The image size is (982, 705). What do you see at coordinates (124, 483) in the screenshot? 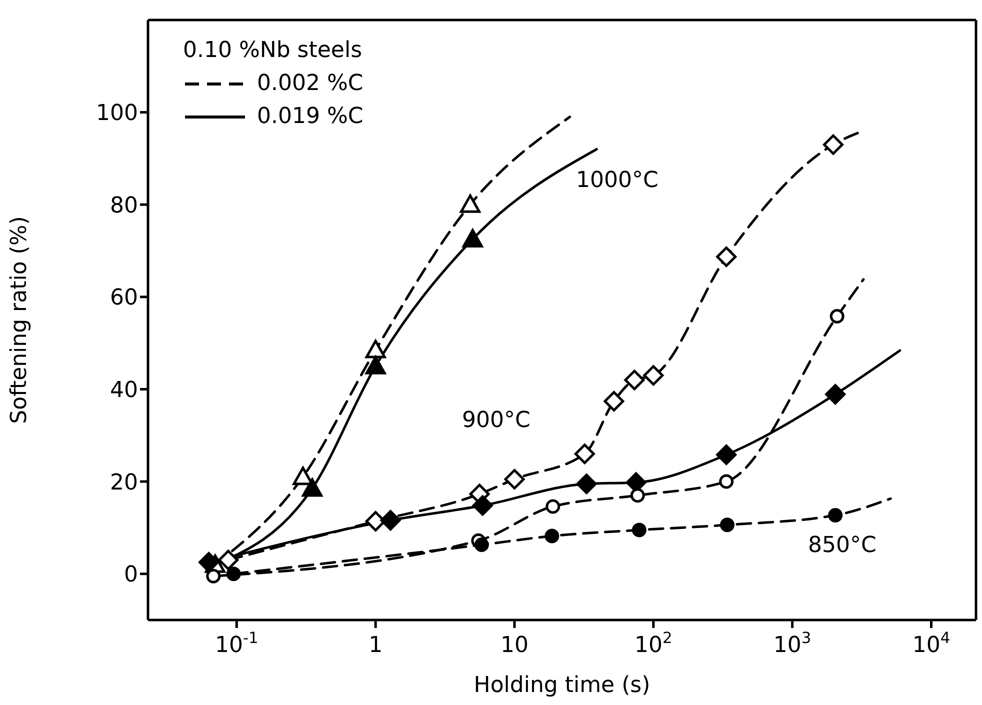
I see `y-tick-label: 20` at bounding box center [124, 483].